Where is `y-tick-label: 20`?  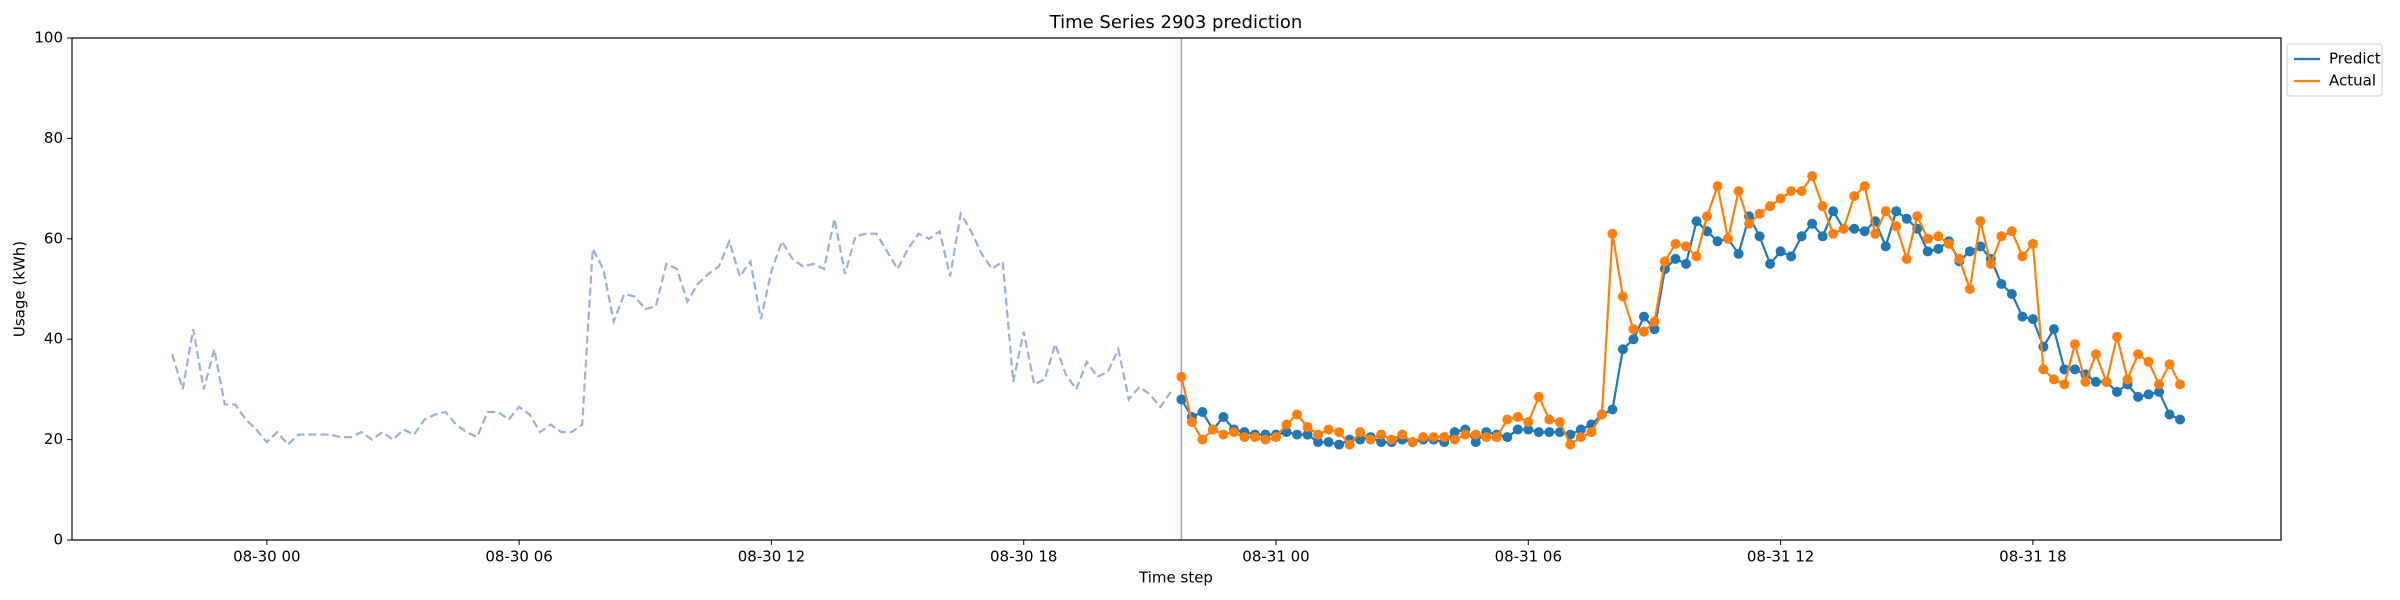
y-tick-label: 20 is located at coordinates (53, 439).